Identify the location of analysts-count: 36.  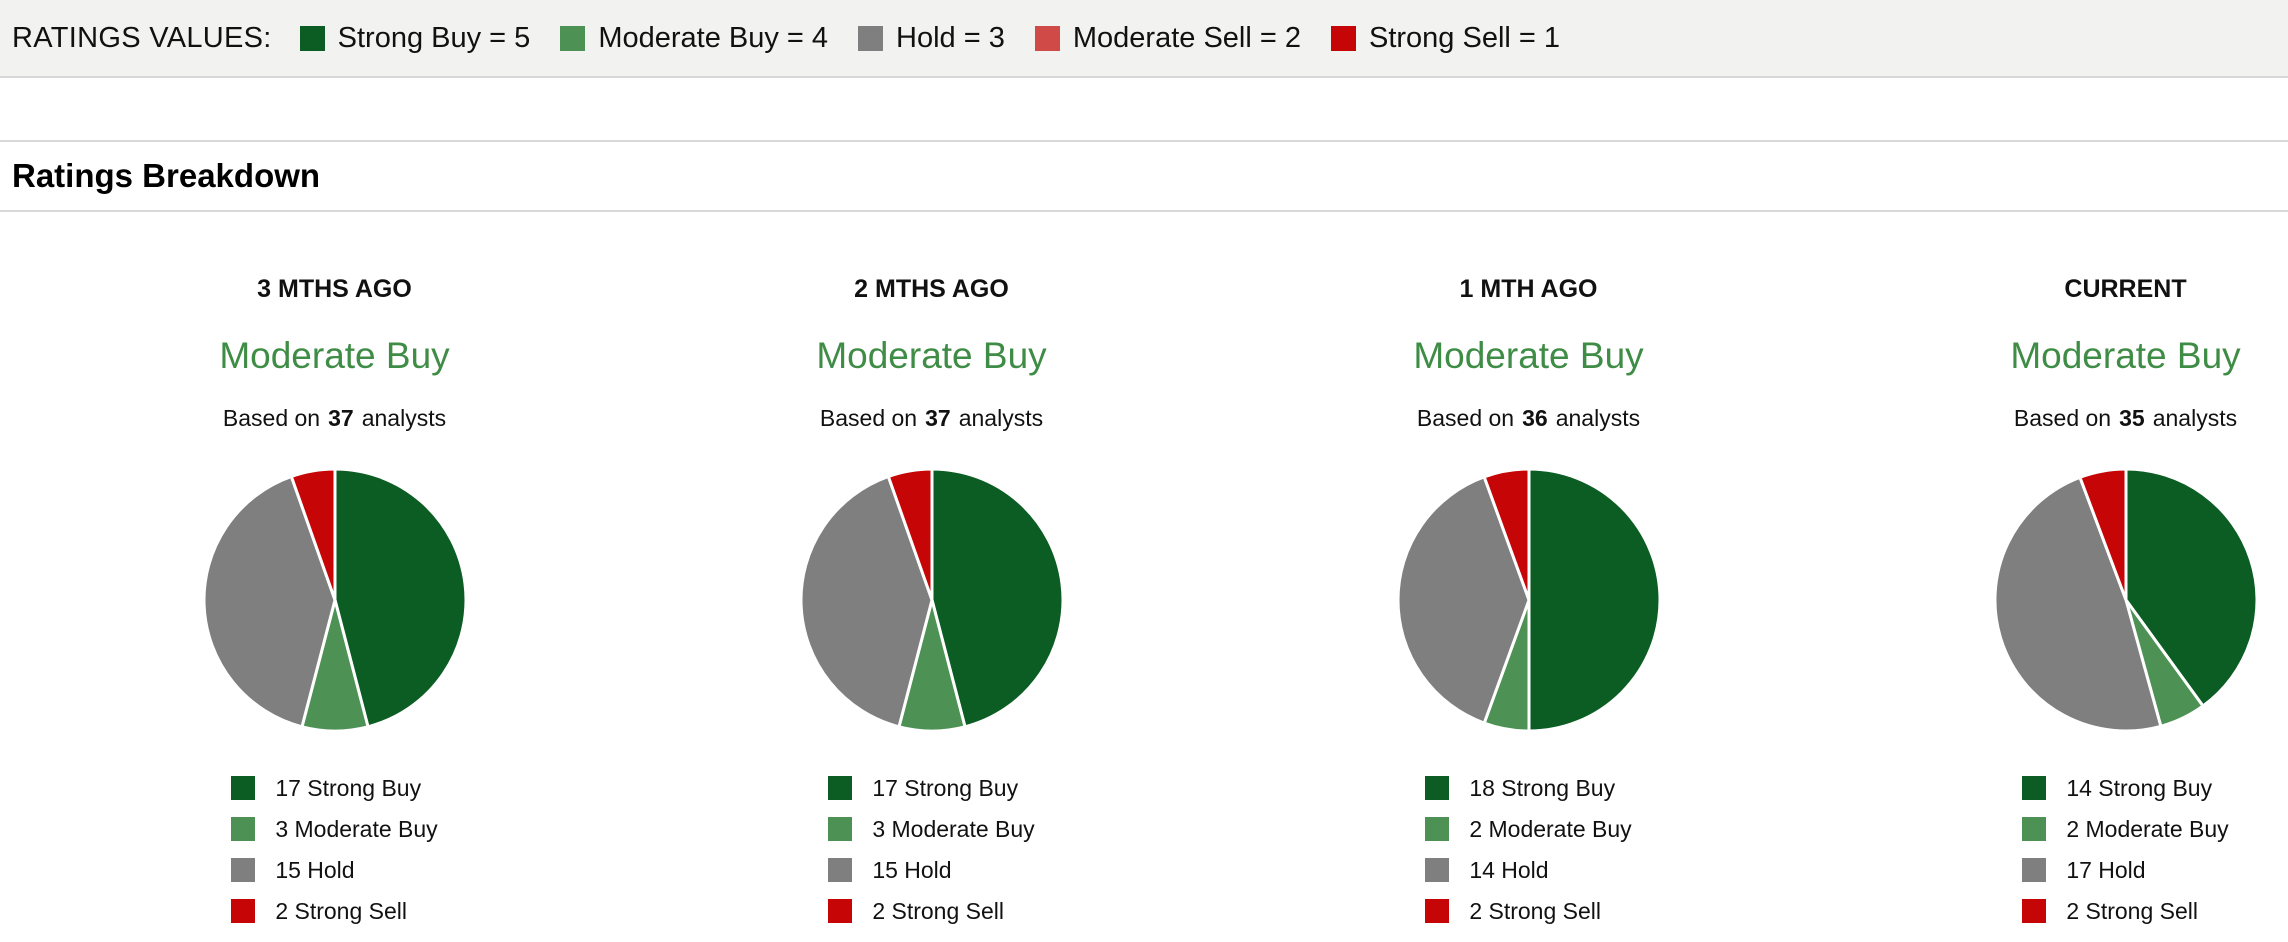
(1535, 418).